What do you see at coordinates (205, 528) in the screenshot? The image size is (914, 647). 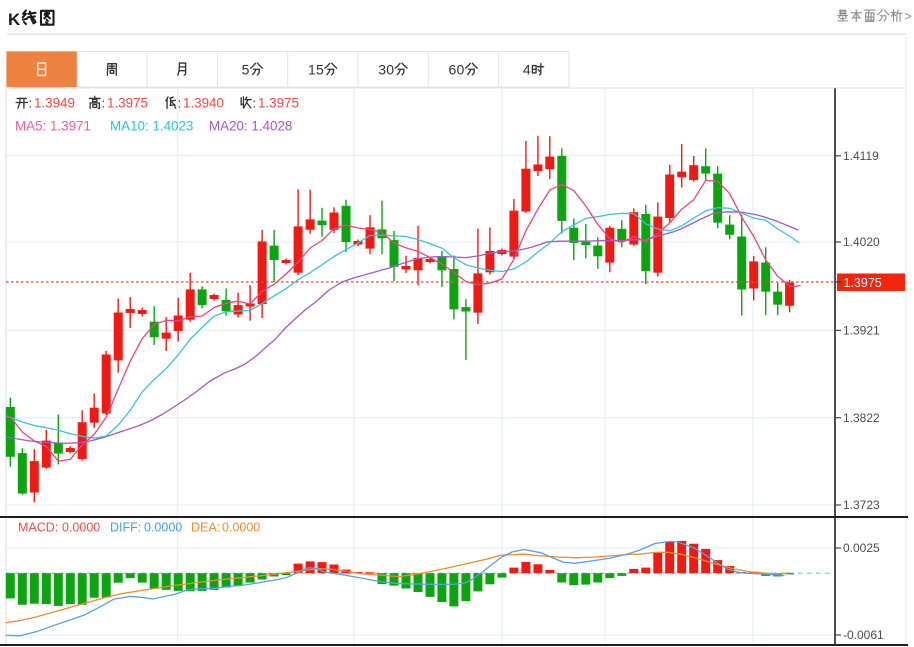 I see `svg-text: DEA:` at bounding box center [205, 528].